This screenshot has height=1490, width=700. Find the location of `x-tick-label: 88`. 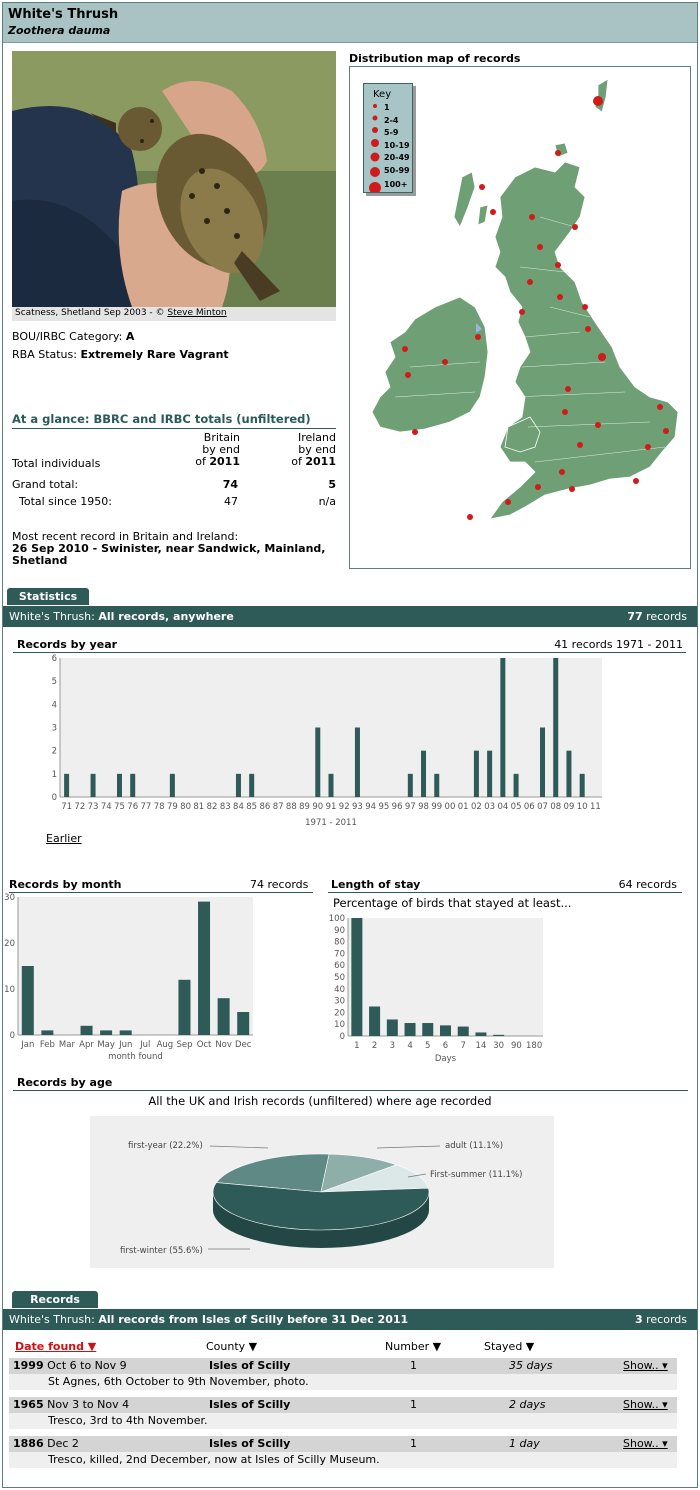

x-tick-label: 88 is located at coordinates (291, 807).